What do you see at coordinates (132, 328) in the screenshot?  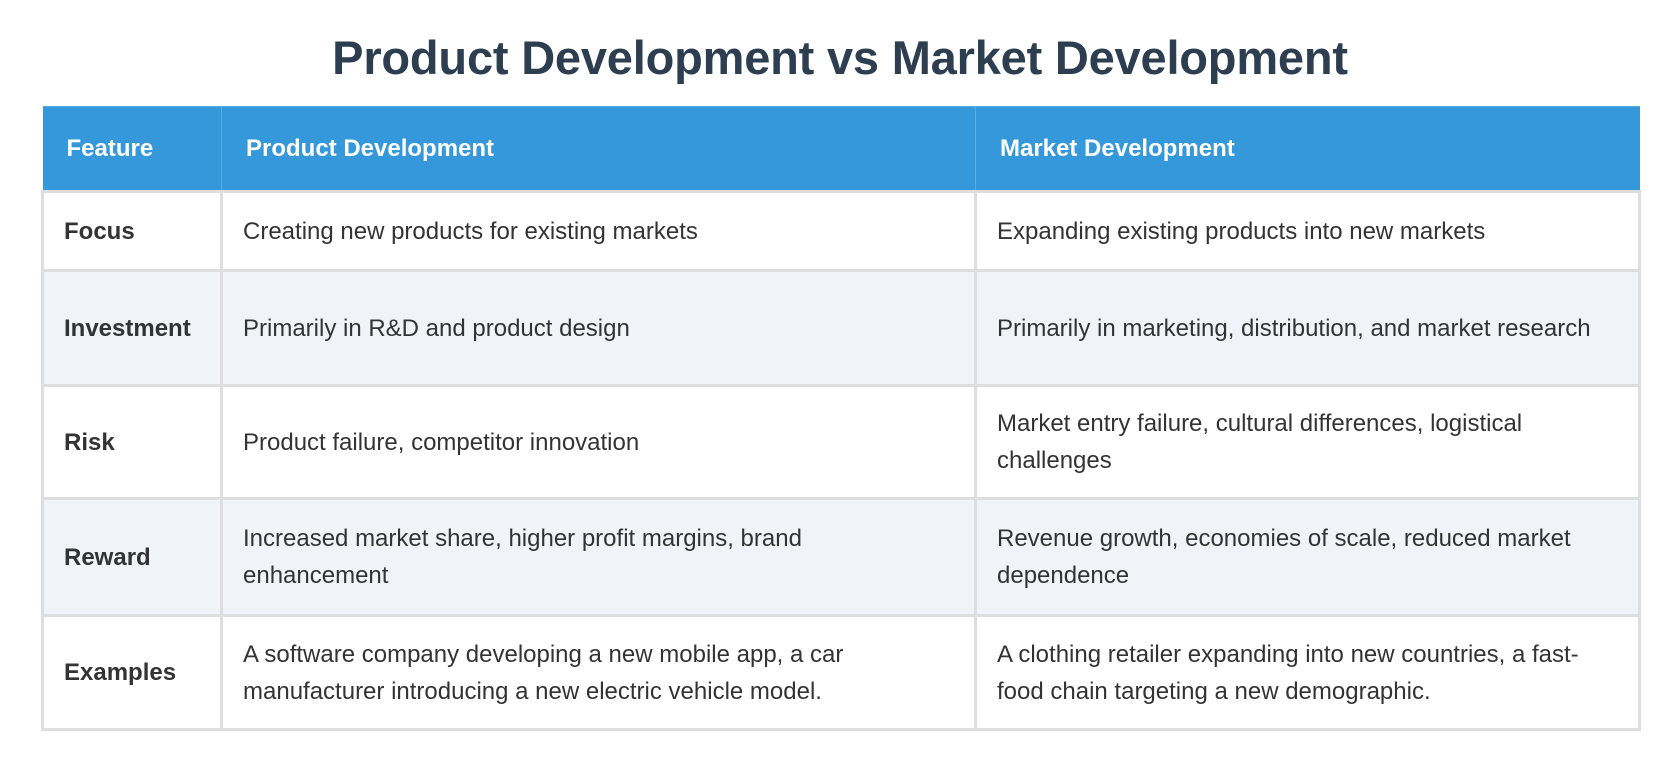 I see `feature-cell: Investment` at bounding box center [132, 328].